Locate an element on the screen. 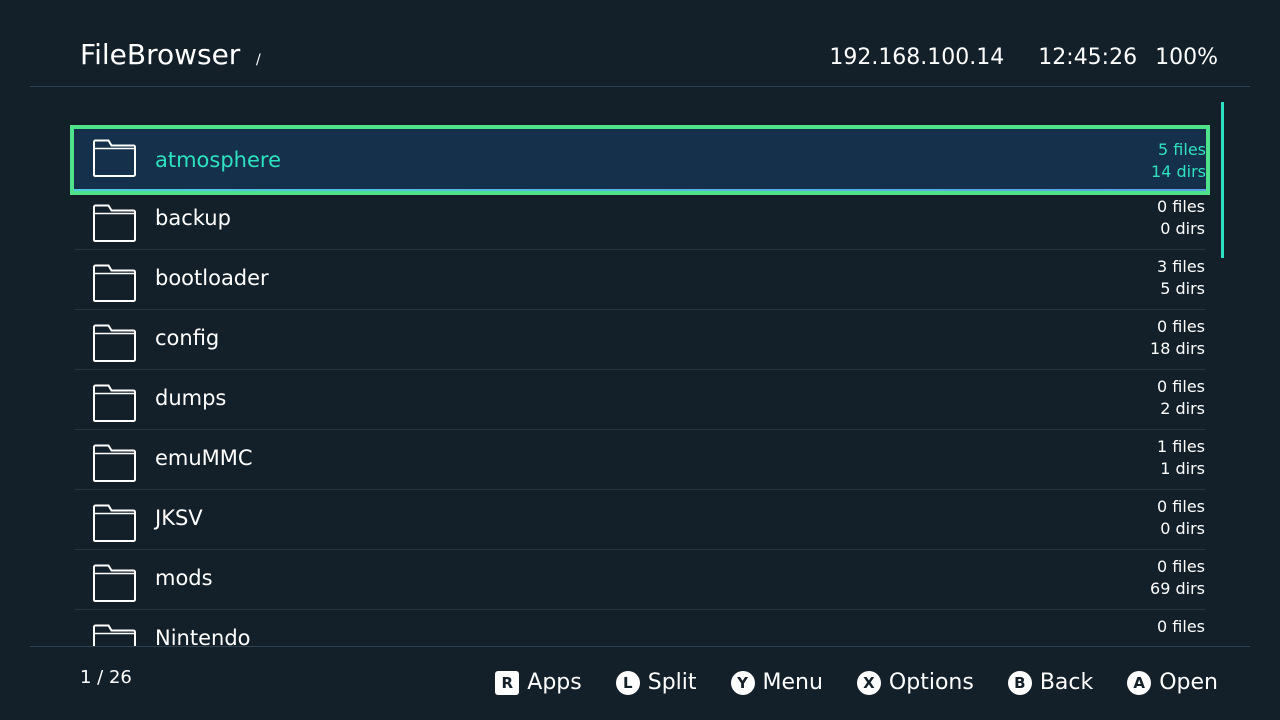 The width and height of the screenshot is (1280, 720). hint-back: B Back is located at coordinates (1050, 682).